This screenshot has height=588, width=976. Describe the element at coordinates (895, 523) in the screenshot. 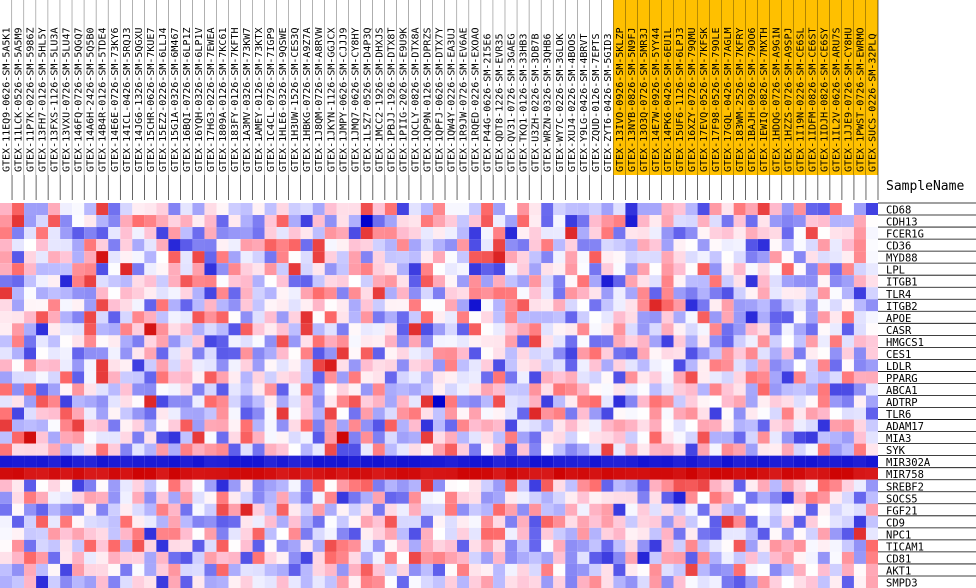

I see `gene-label: CD9` at that location.